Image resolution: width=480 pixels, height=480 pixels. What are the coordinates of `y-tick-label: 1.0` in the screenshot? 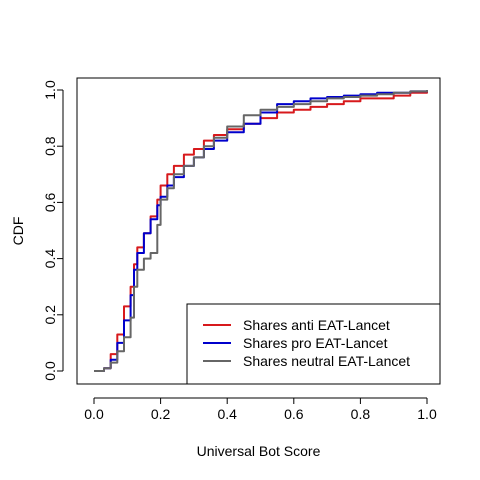 It's located at (50, 90).